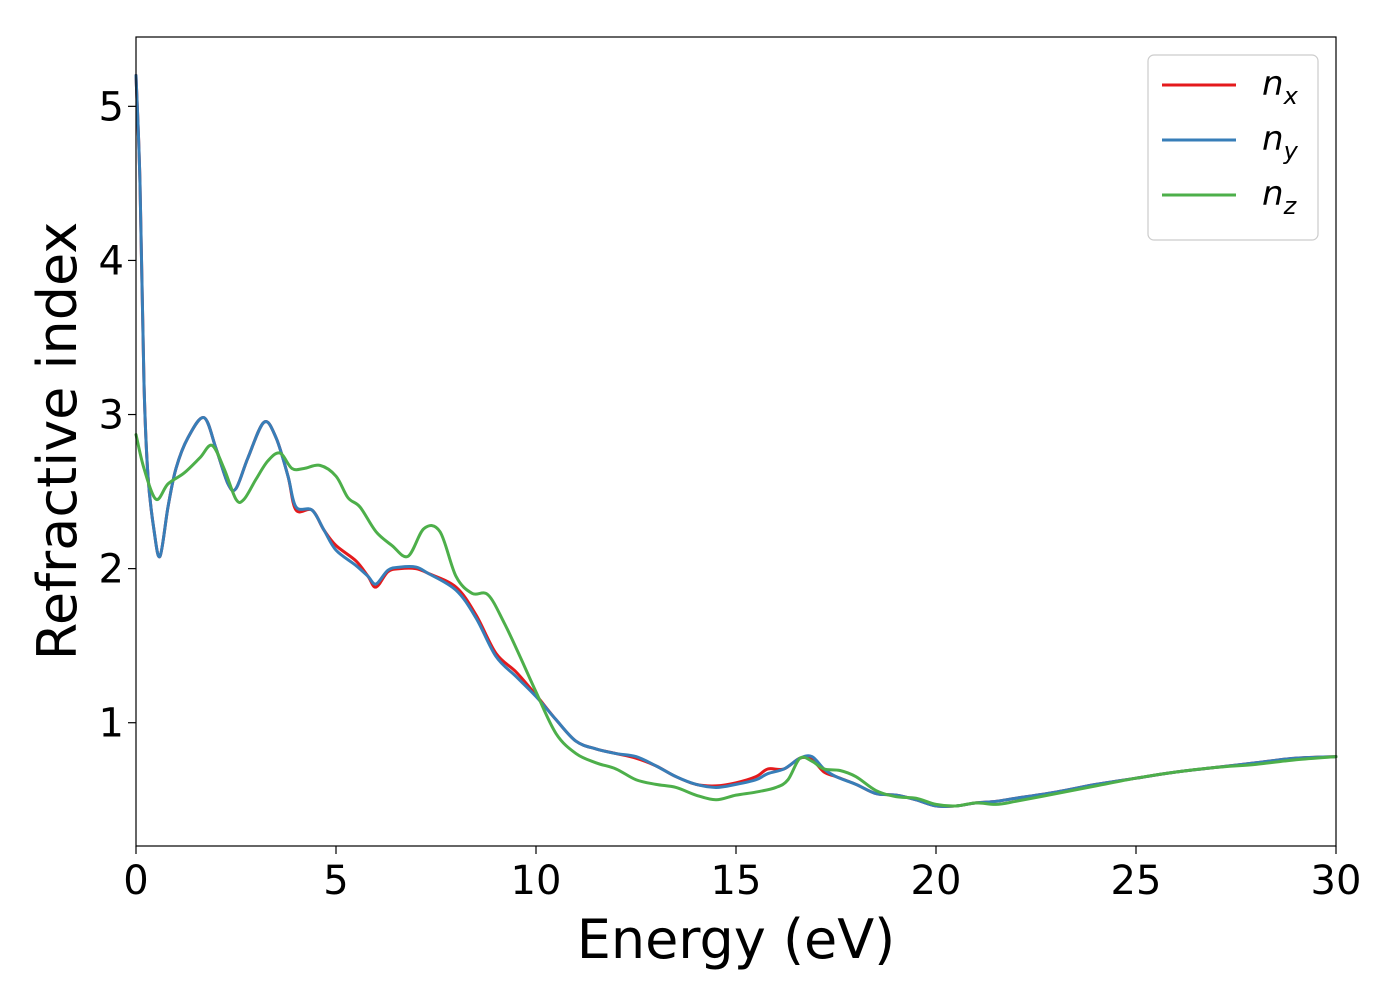 The height and width of the screenshot is (1000, 1400). I want to click on legend-label-z: nz, so click(1280, 197).